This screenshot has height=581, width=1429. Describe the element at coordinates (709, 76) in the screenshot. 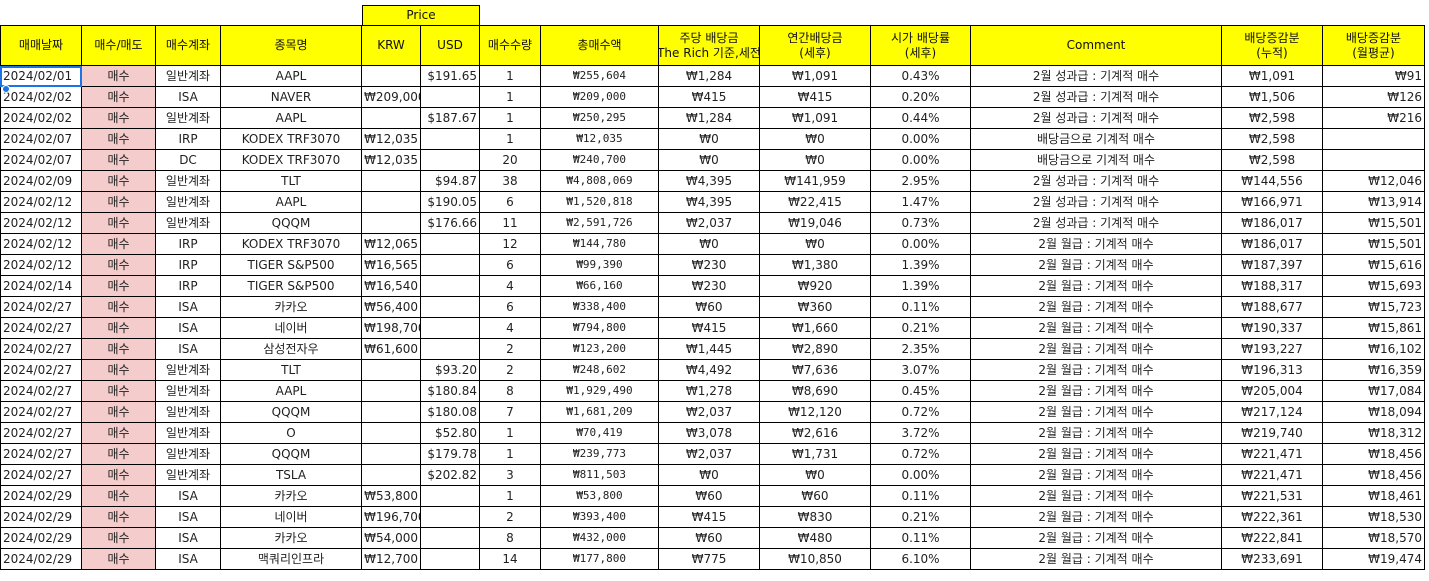

I see `cell-dps: ₩1,284` at that location.